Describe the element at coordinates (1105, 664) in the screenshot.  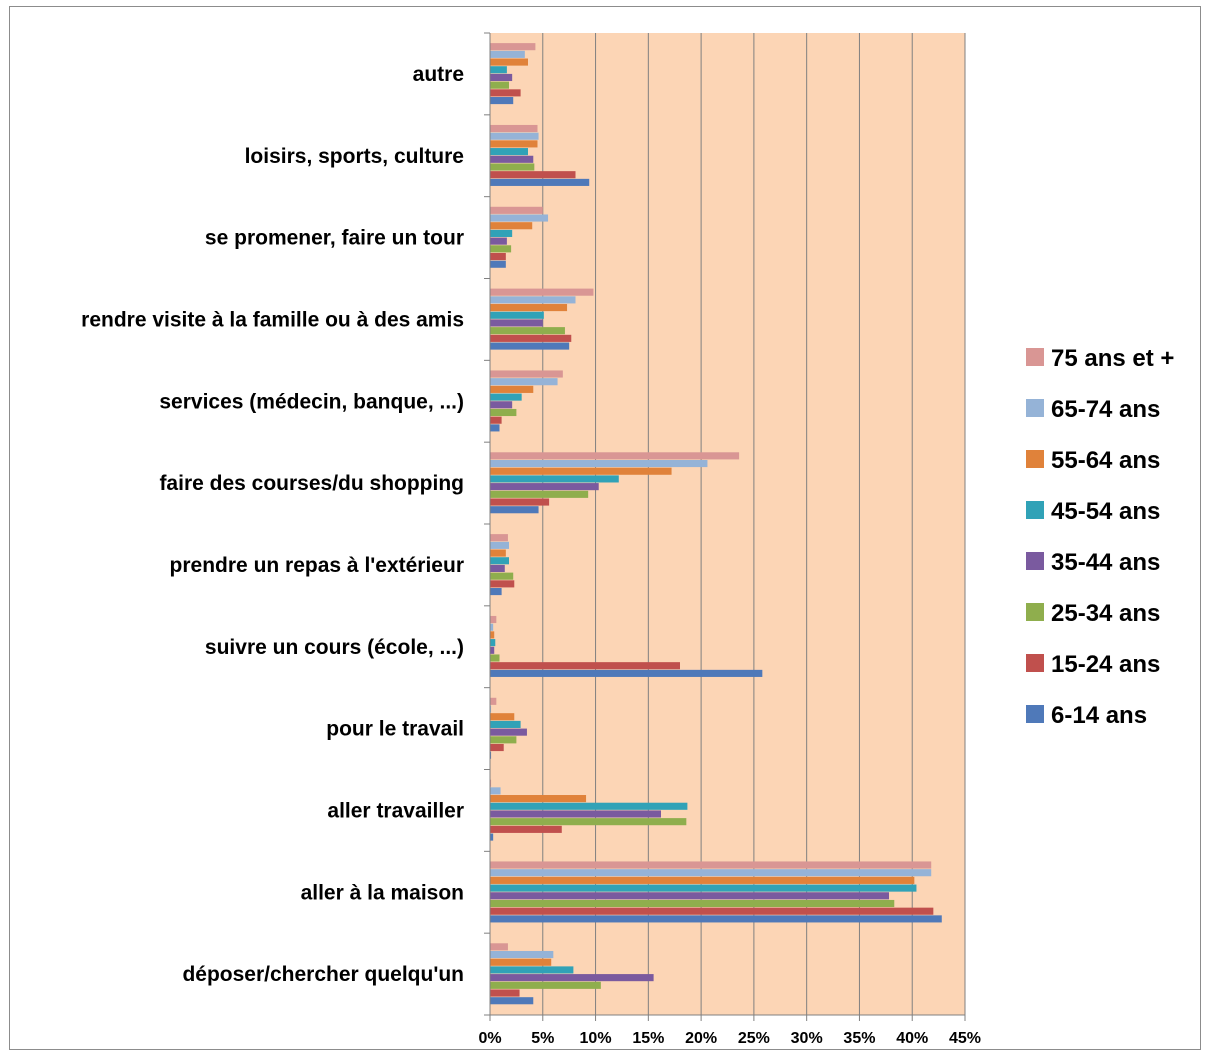
I see `legend-label: 15-24 ans` at that location.